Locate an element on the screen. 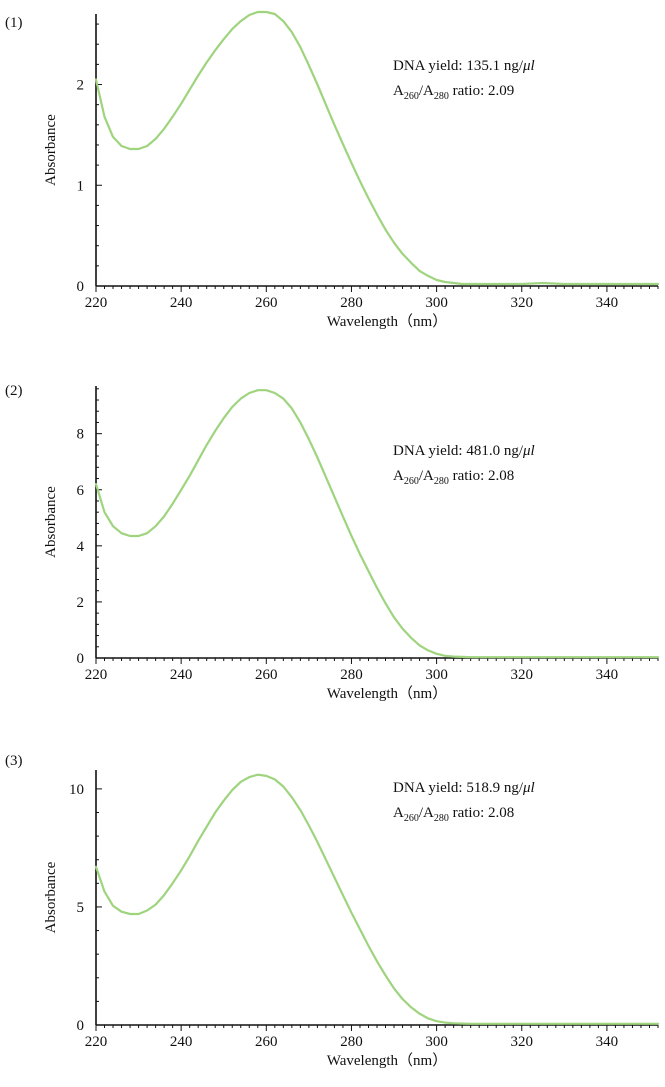  dna-yield-annotation: DNA yield: 518.9 ng/μl is located at coordinates (464, 788).